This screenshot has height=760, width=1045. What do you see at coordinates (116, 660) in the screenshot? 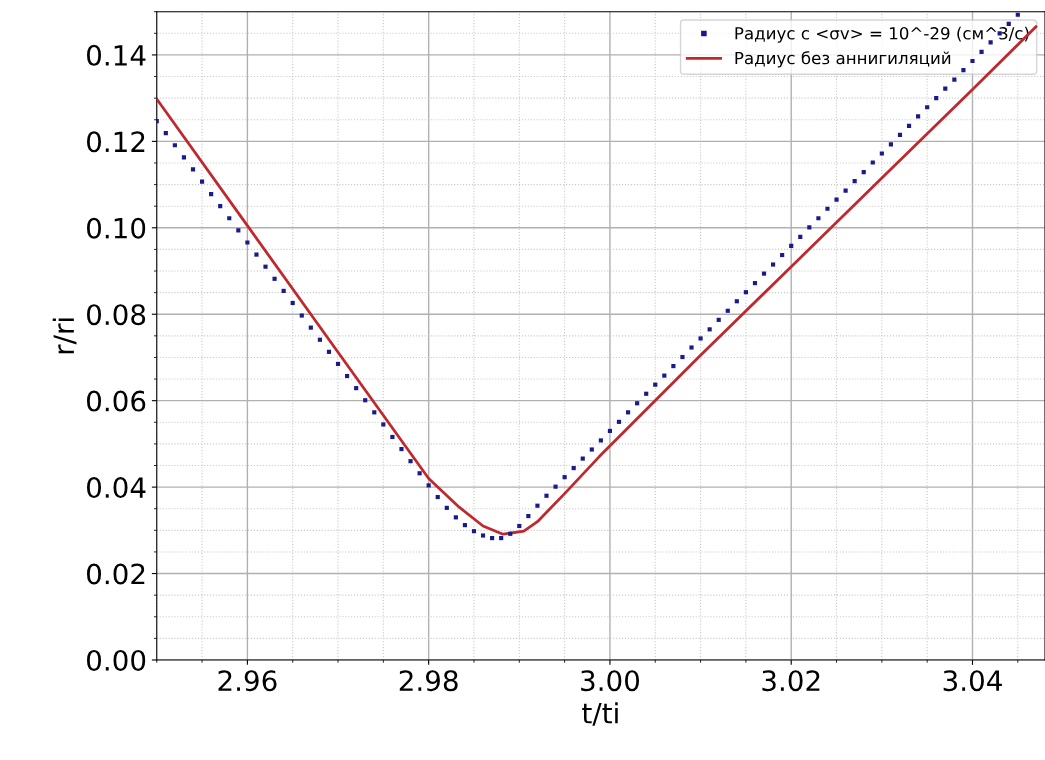
I see `y-tick-label: 0.00` at bounding box center [116, 660].